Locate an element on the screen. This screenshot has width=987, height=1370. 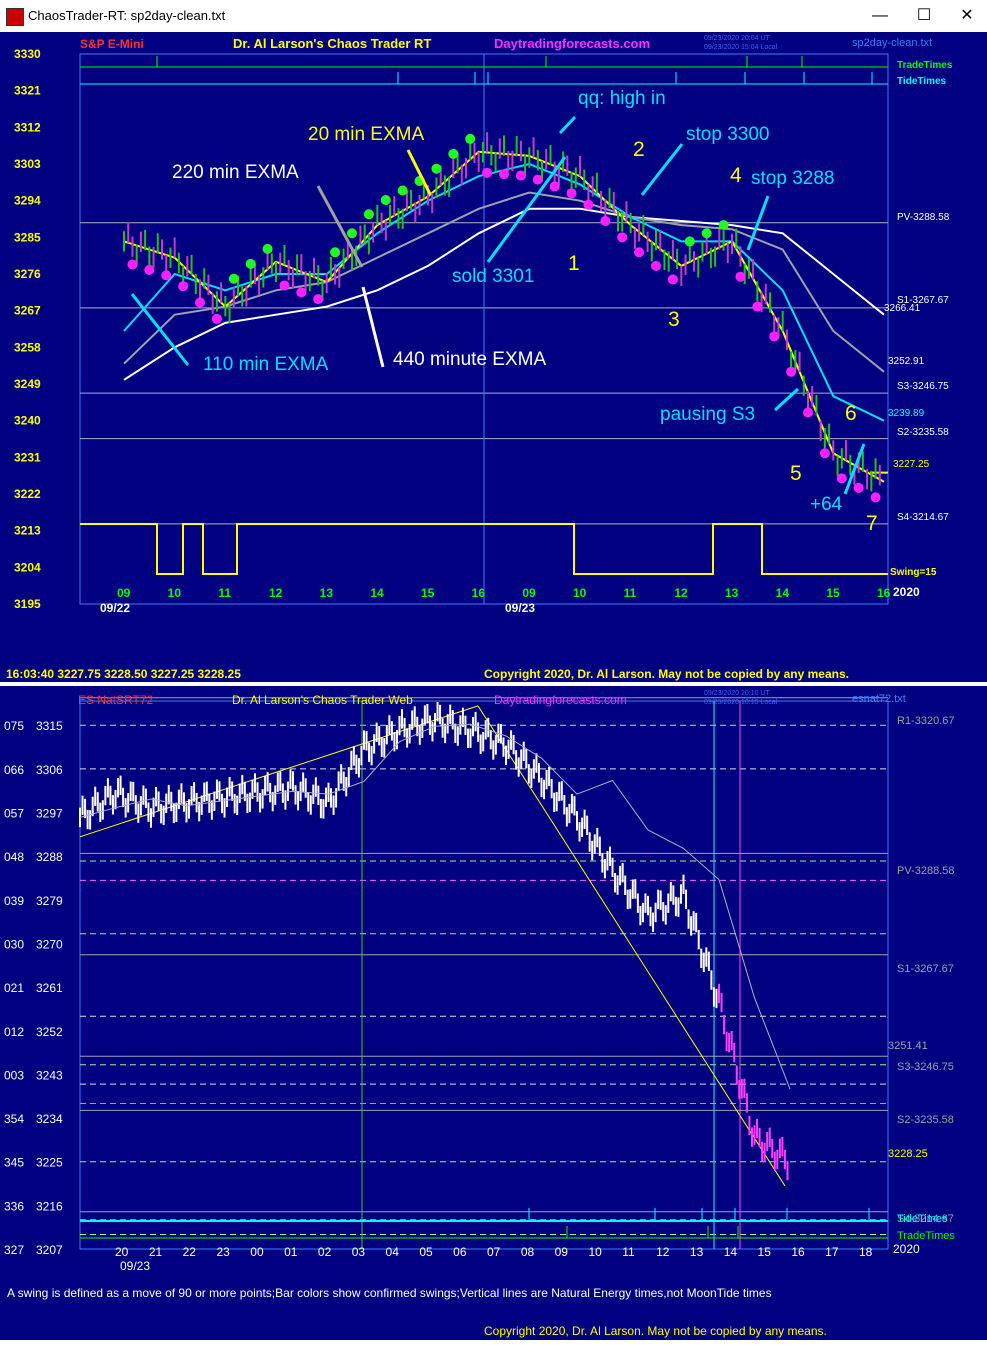
maximize-button: ☐ is located at coordinates (924, 15).